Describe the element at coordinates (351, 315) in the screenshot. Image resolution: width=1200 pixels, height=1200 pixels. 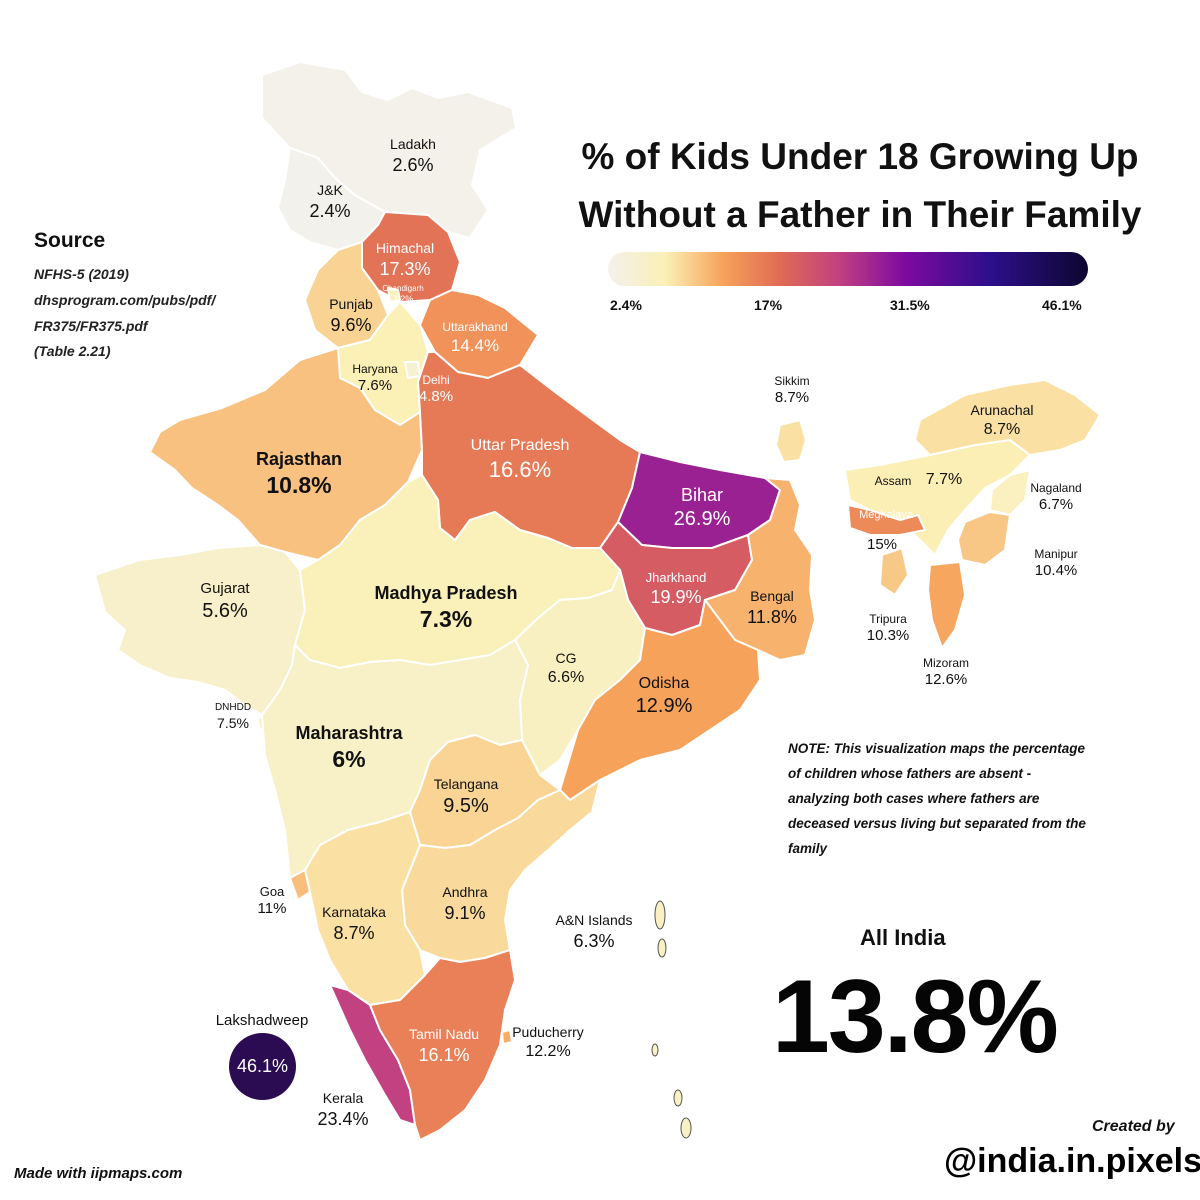
I see `label-punjab: Punjab 9.6%` at that location.